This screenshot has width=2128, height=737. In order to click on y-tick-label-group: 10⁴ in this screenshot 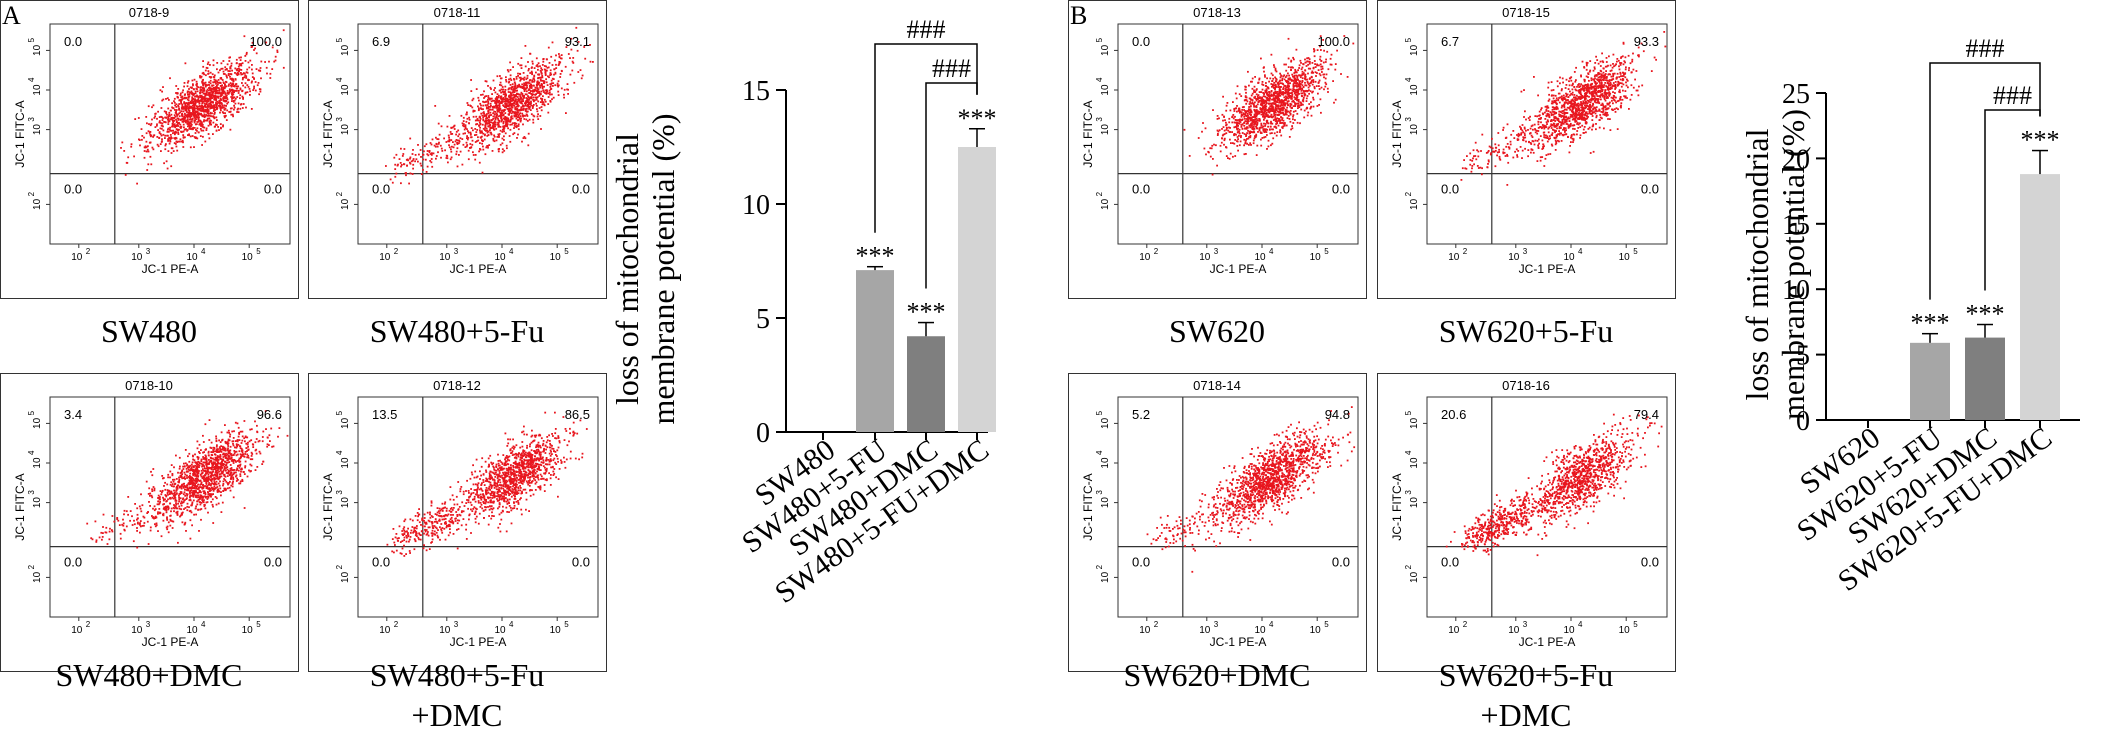, I will do `click(343, 86)`.